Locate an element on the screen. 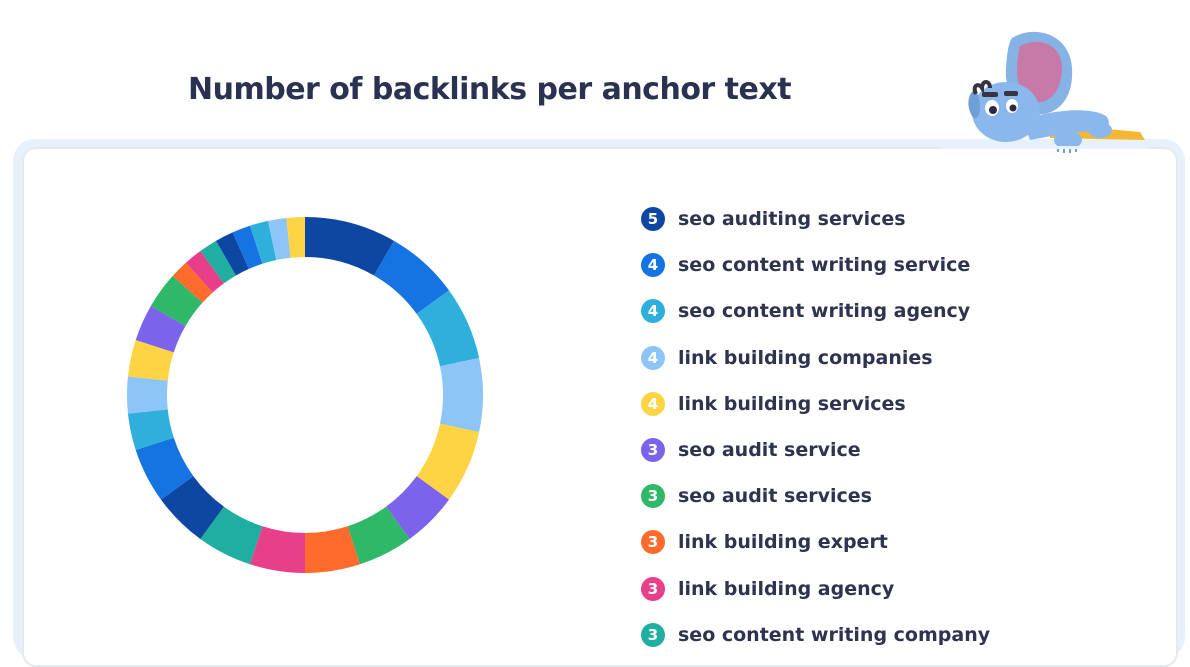 The width and height of the screenshot is (1190, 667). legend-item: 4 link building companies is located at coordinates (911, 358).